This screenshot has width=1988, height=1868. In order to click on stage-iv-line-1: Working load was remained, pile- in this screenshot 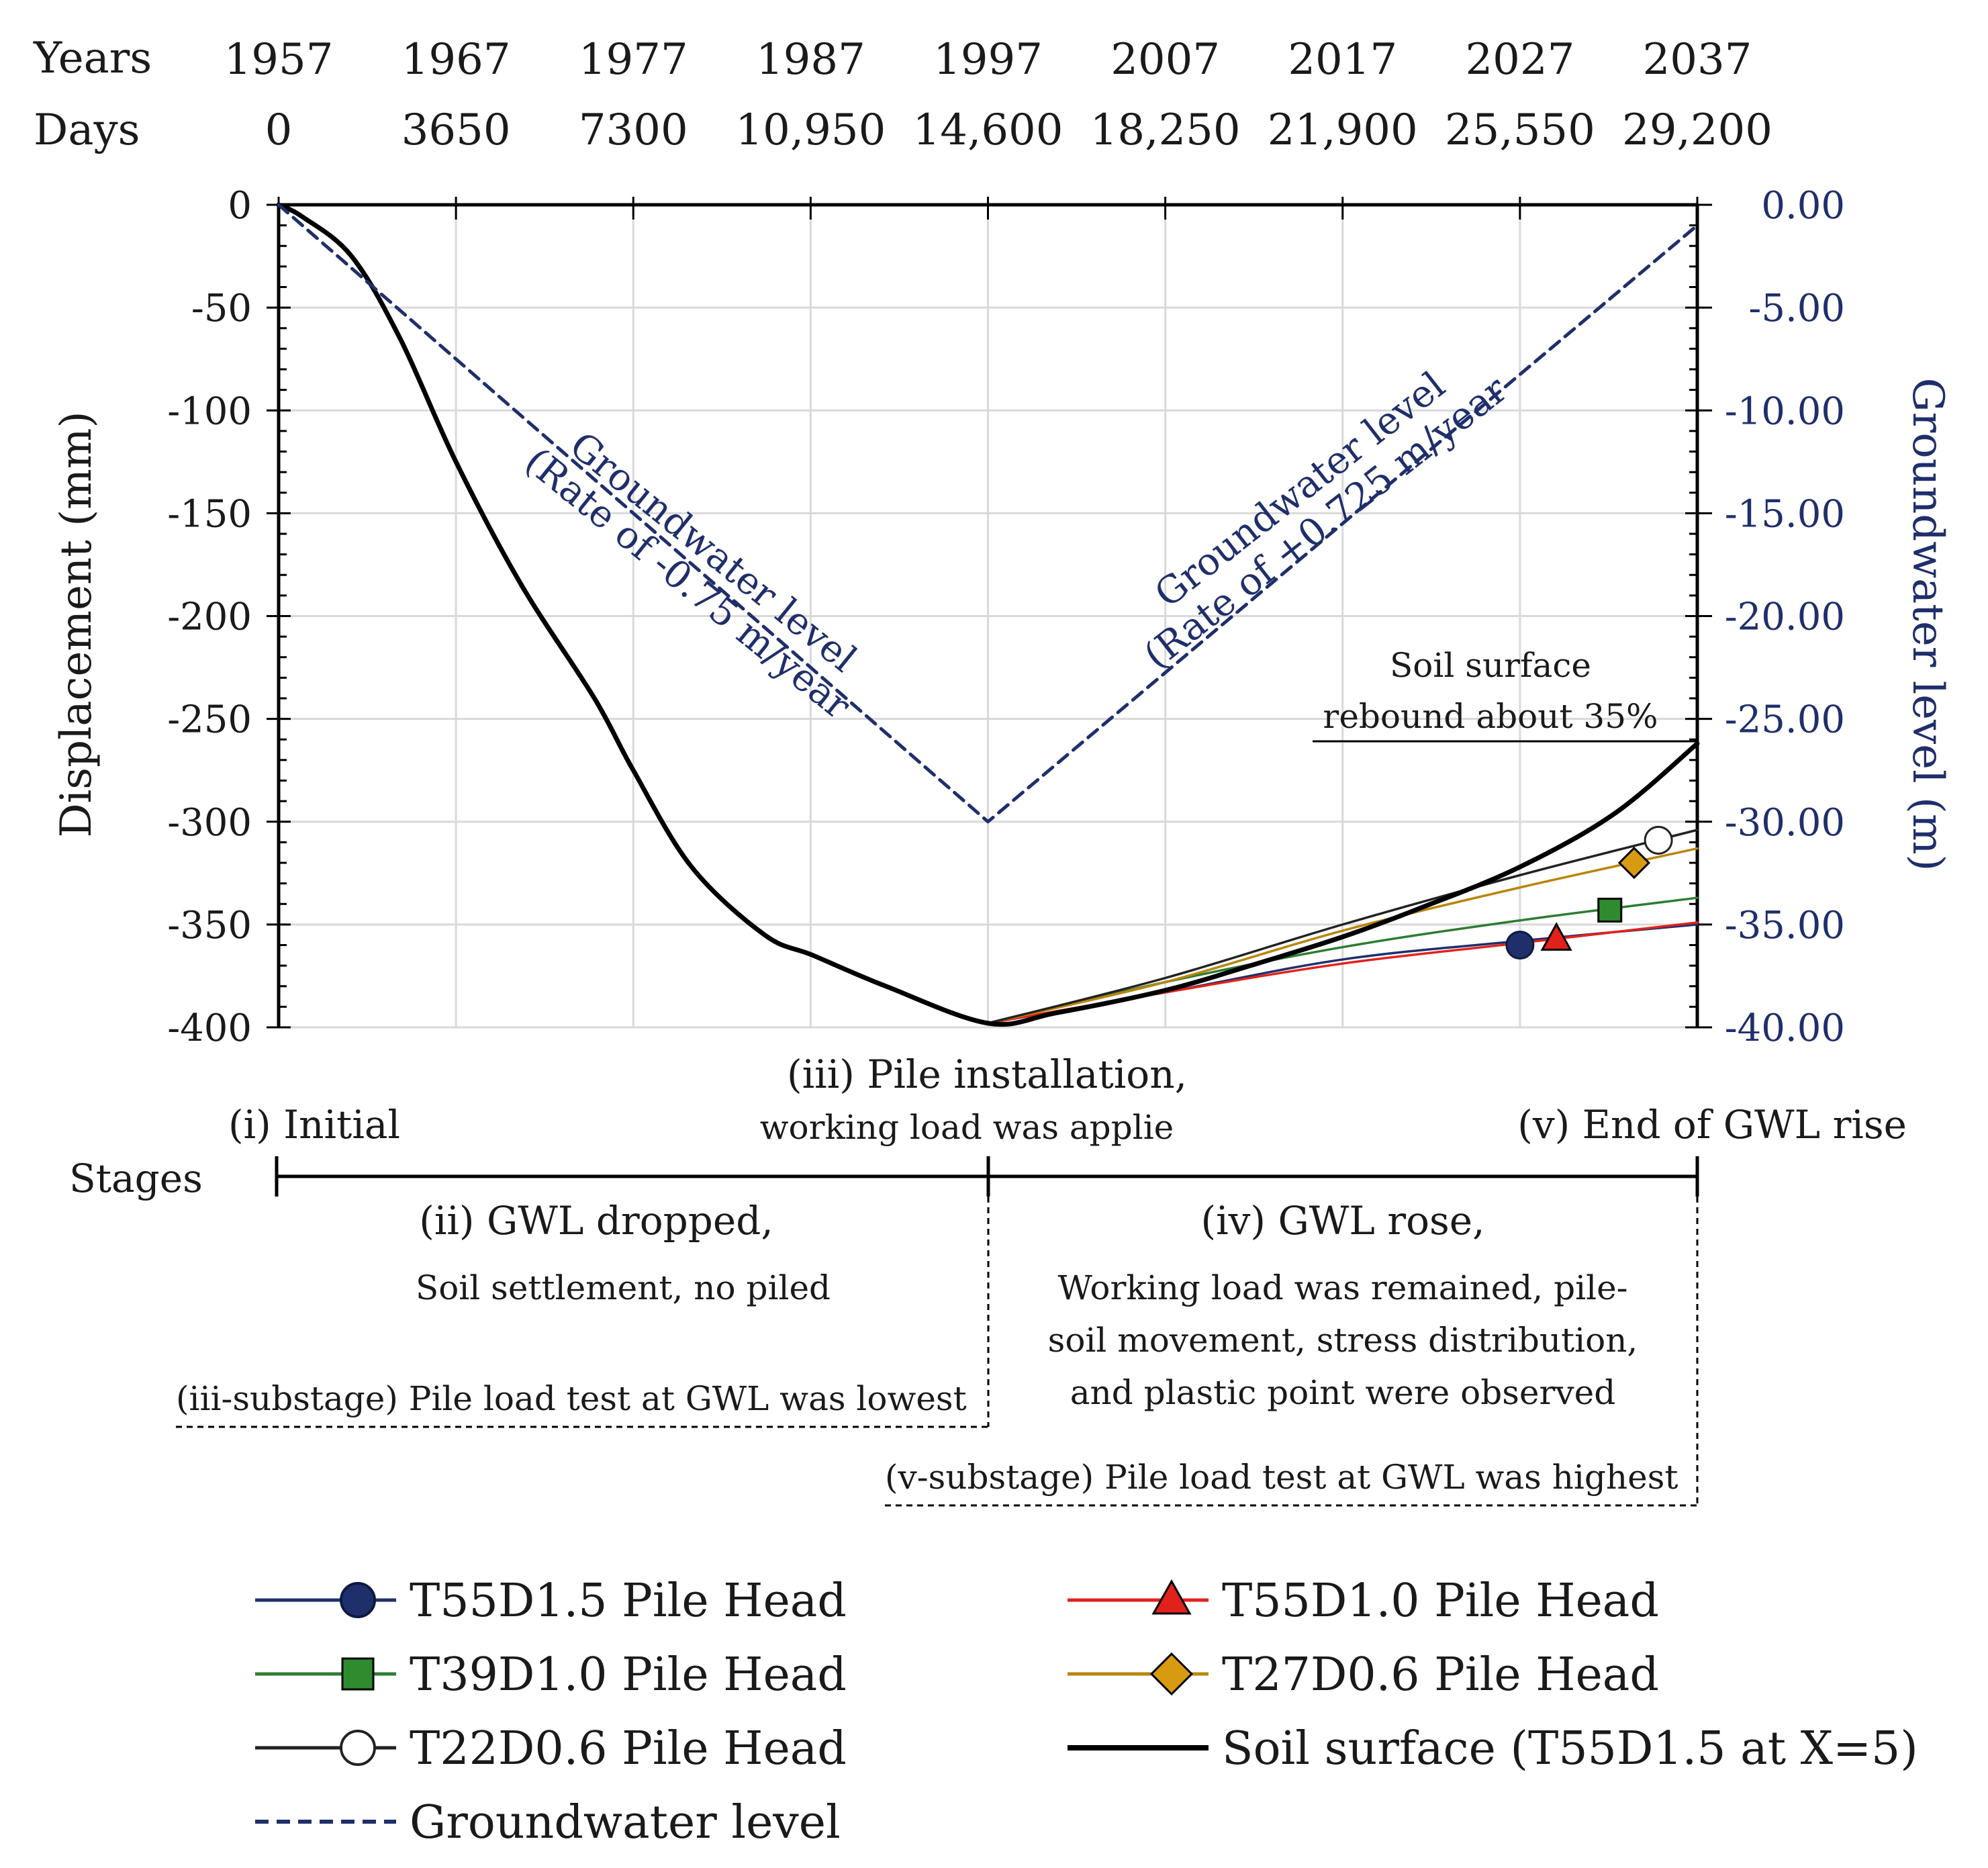, I will do `click(1342, 1287)`.